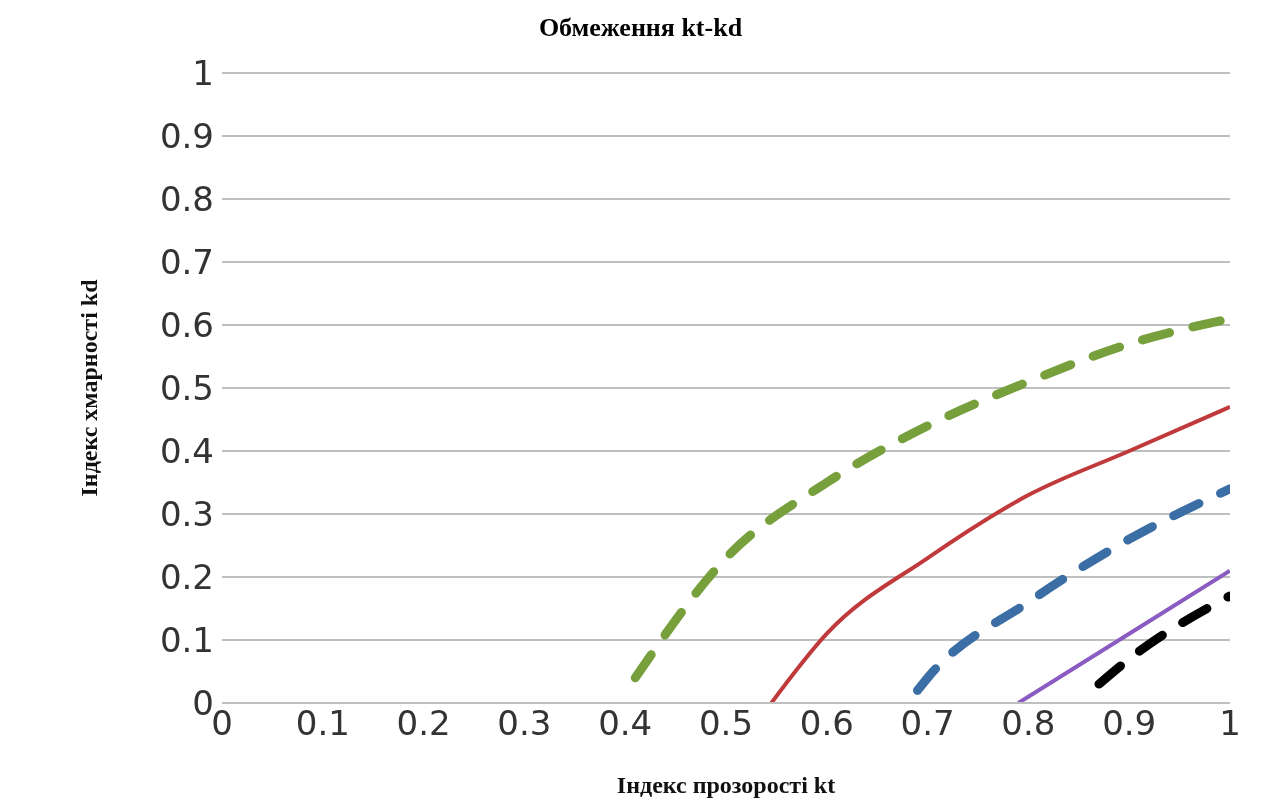 Image resolution: width=1273 pixels, height=810 pixels. What do you see at coordinates (1230, 723) in the screenshot?
I see `x-tick-label: 1` at bounding box center [1230, 723].